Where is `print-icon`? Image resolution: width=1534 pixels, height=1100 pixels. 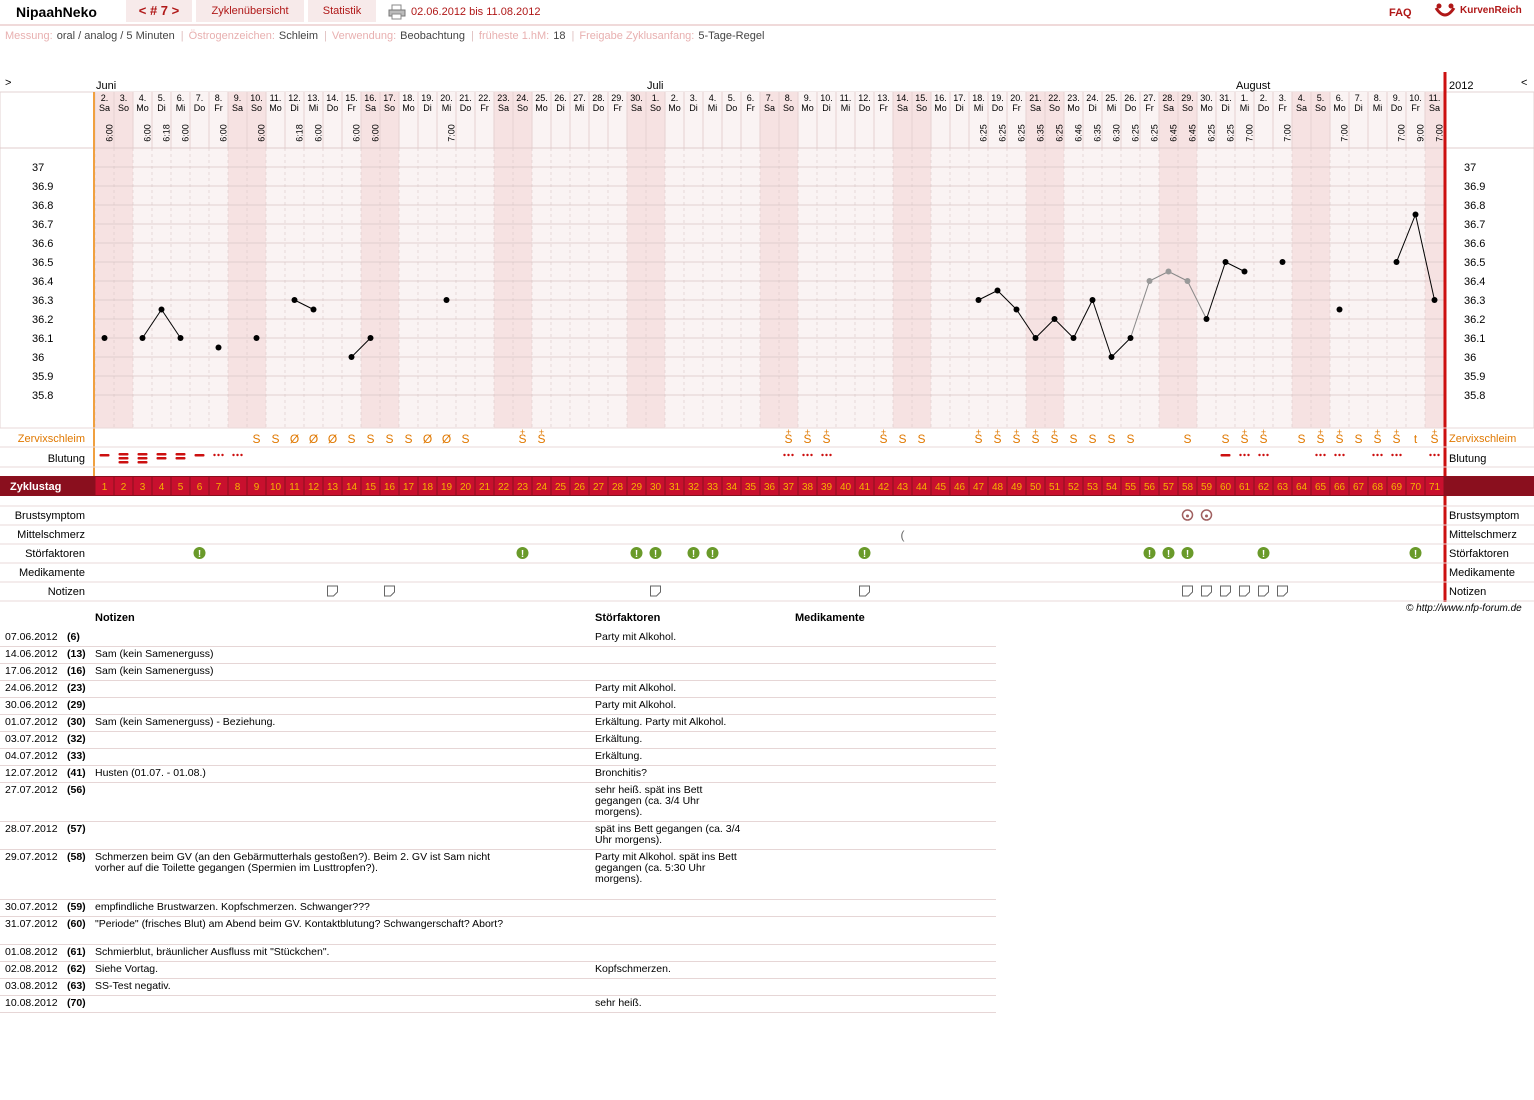 print-icon is located at coordinates (397, 12).